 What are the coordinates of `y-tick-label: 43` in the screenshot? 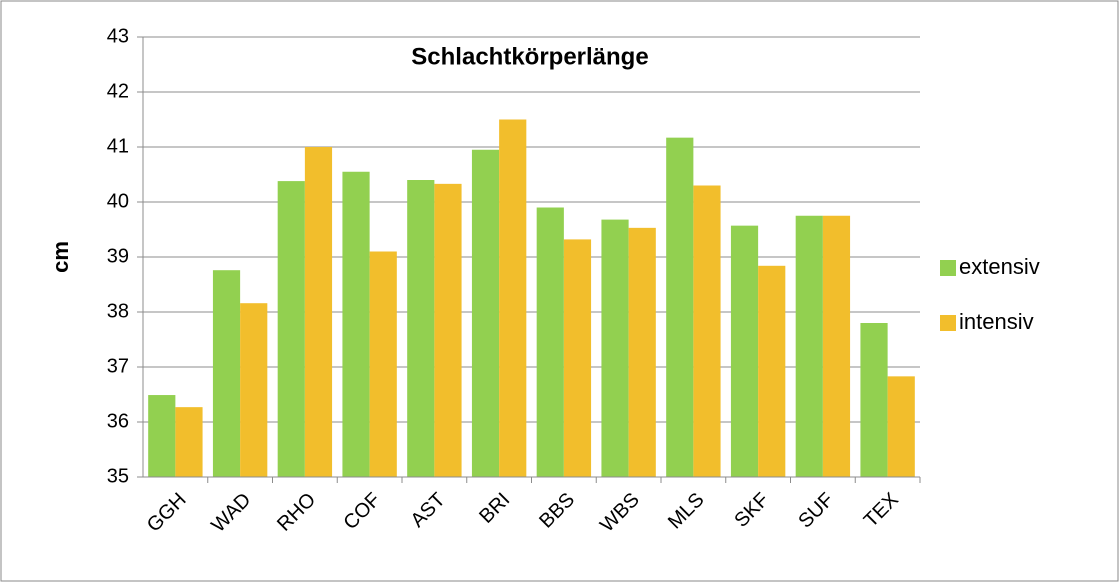 It's located at (118, 36).